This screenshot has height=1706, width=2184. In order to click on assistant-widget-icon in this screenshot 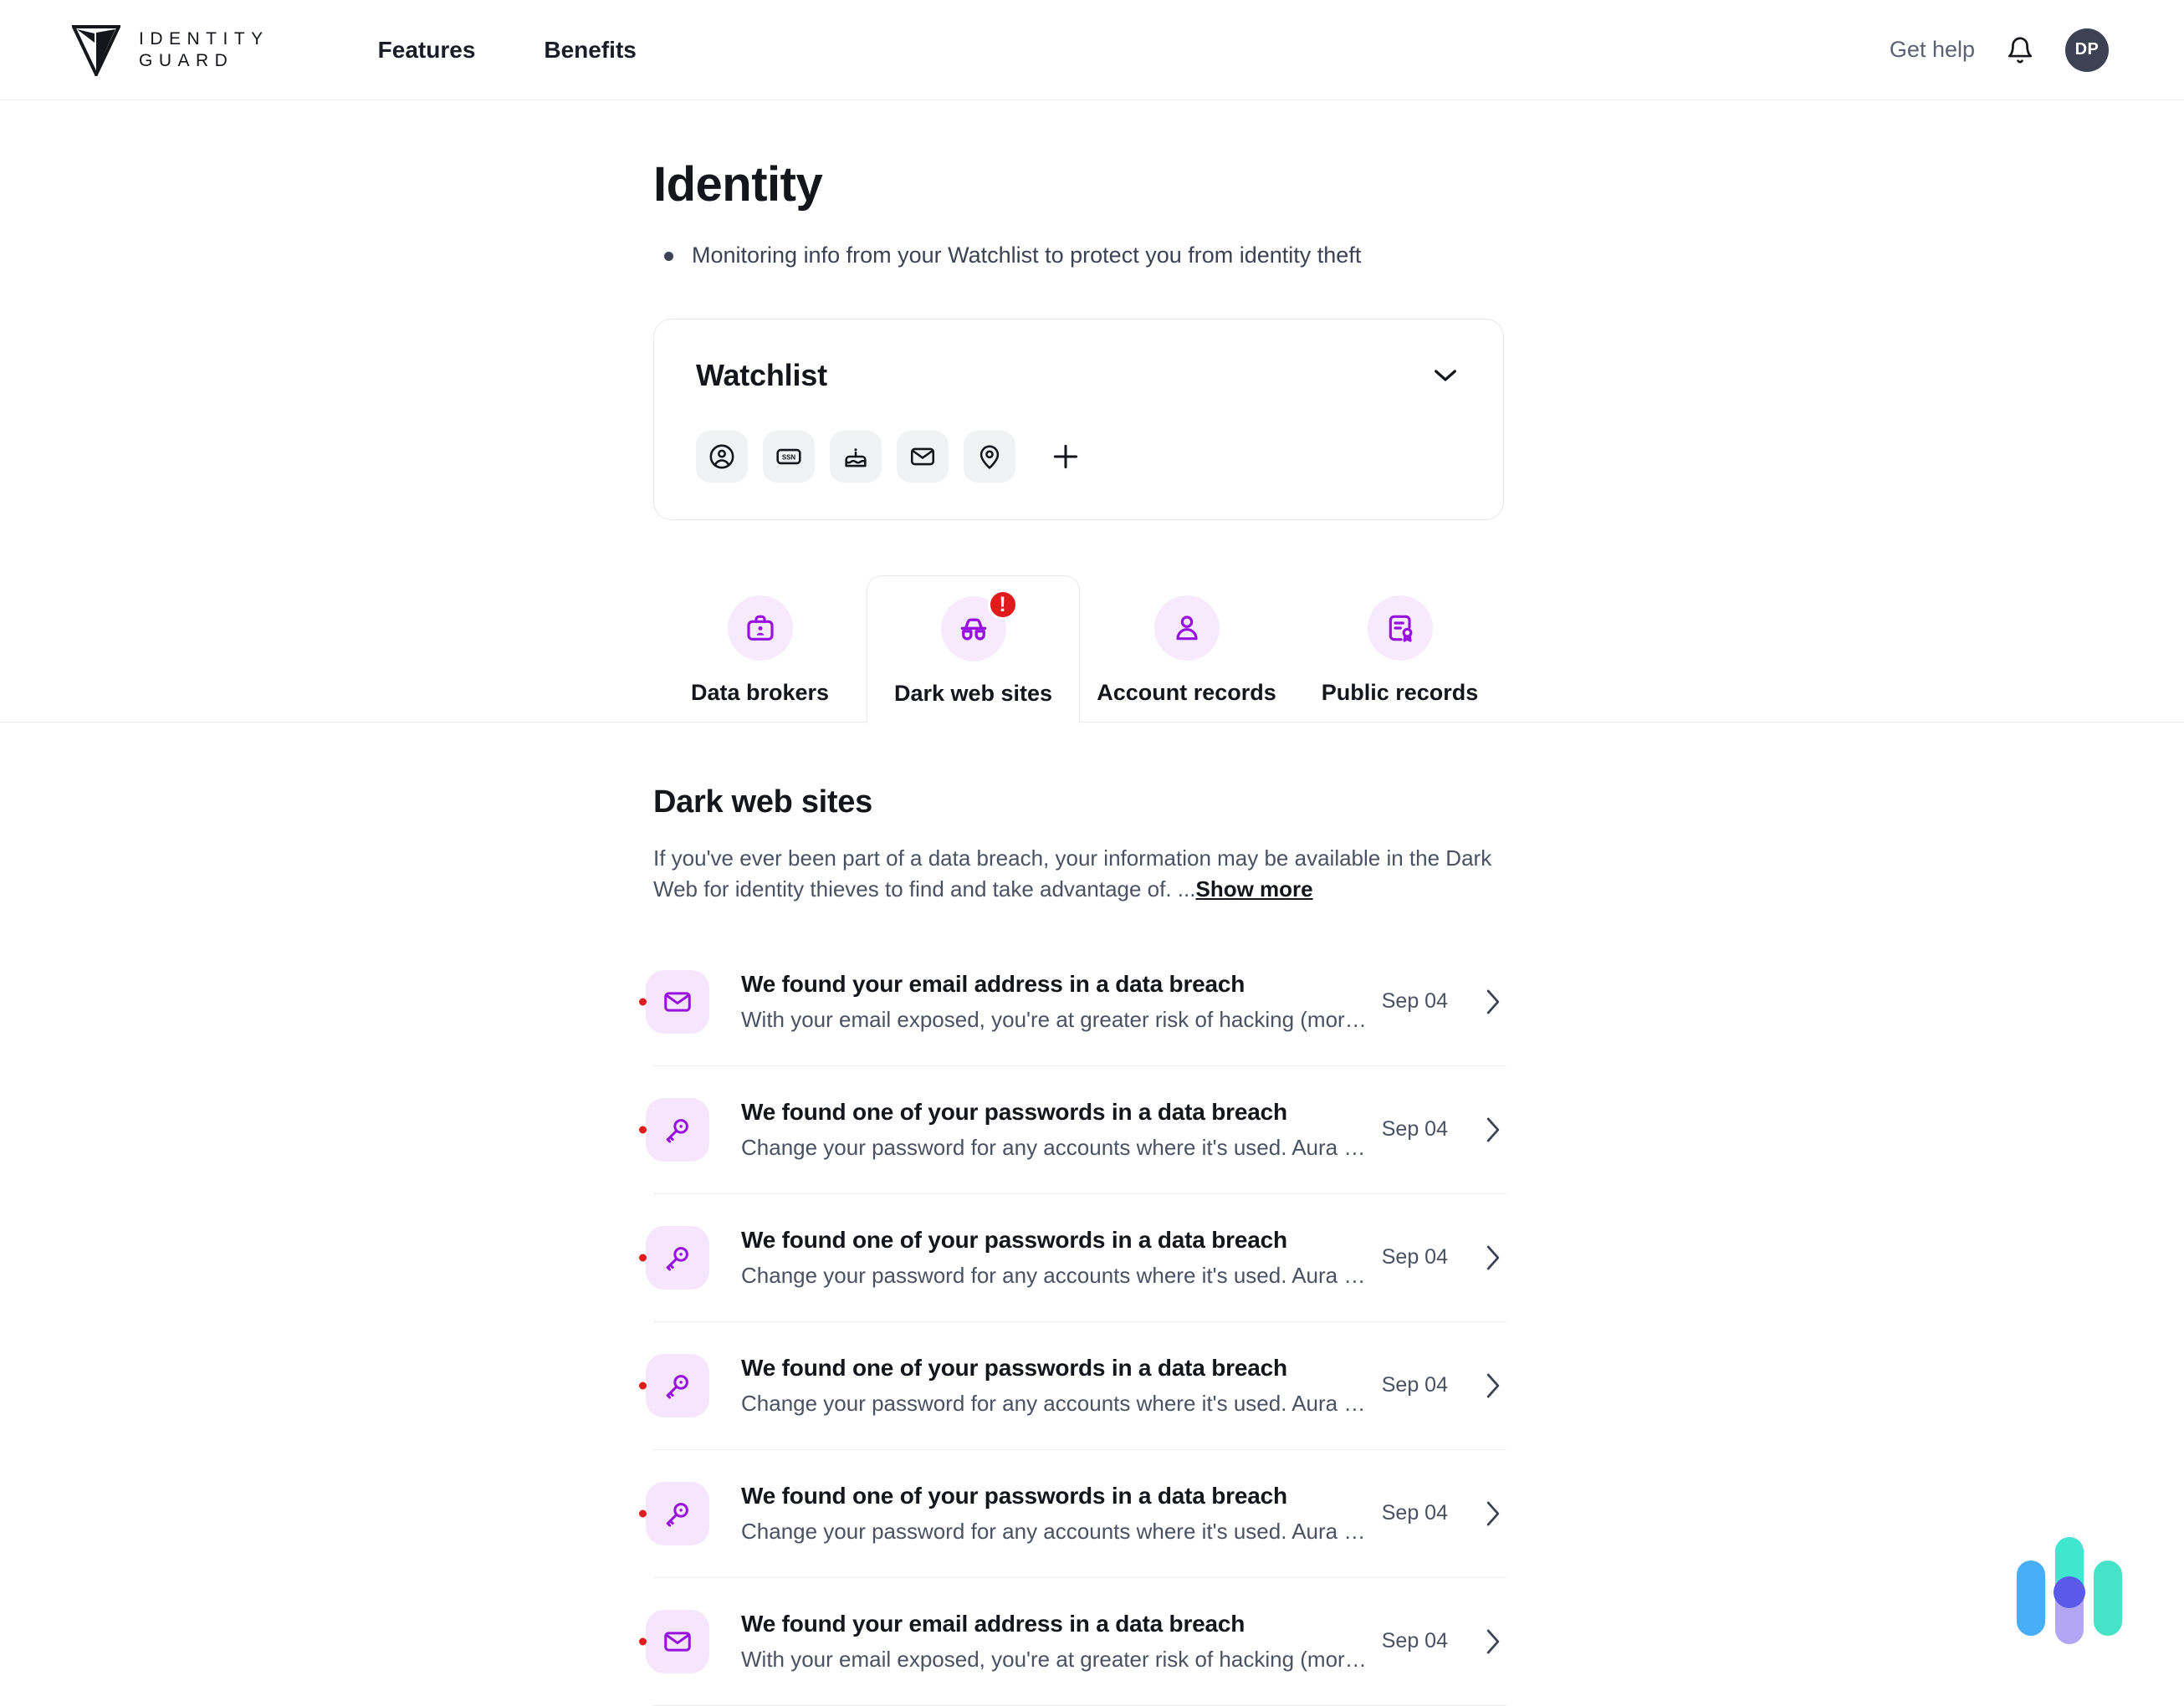, I will do `click(2070, 1592)`.